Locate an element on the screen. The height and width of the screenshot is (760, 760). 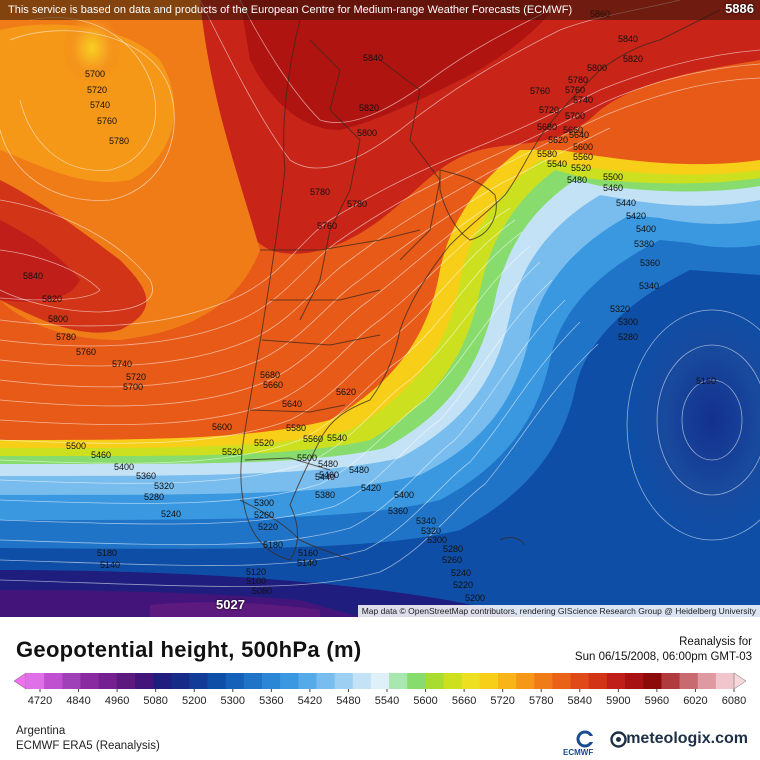
contour-label: 5200 is located at coordinates (475, 598).